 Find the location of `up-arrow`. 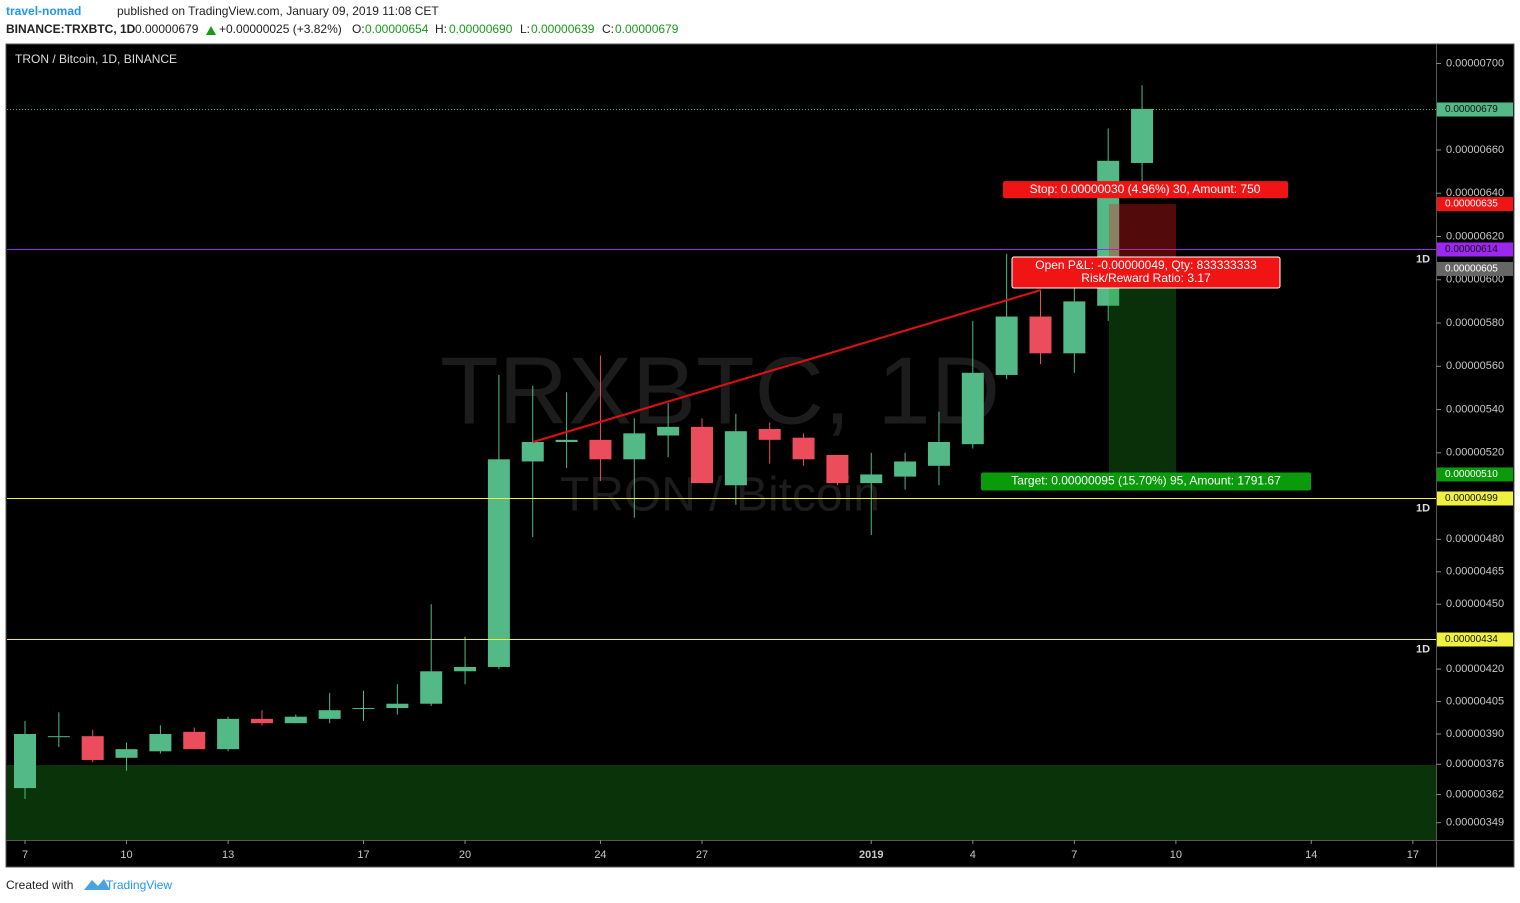

up-arrow is located at coordinates (211, 30).